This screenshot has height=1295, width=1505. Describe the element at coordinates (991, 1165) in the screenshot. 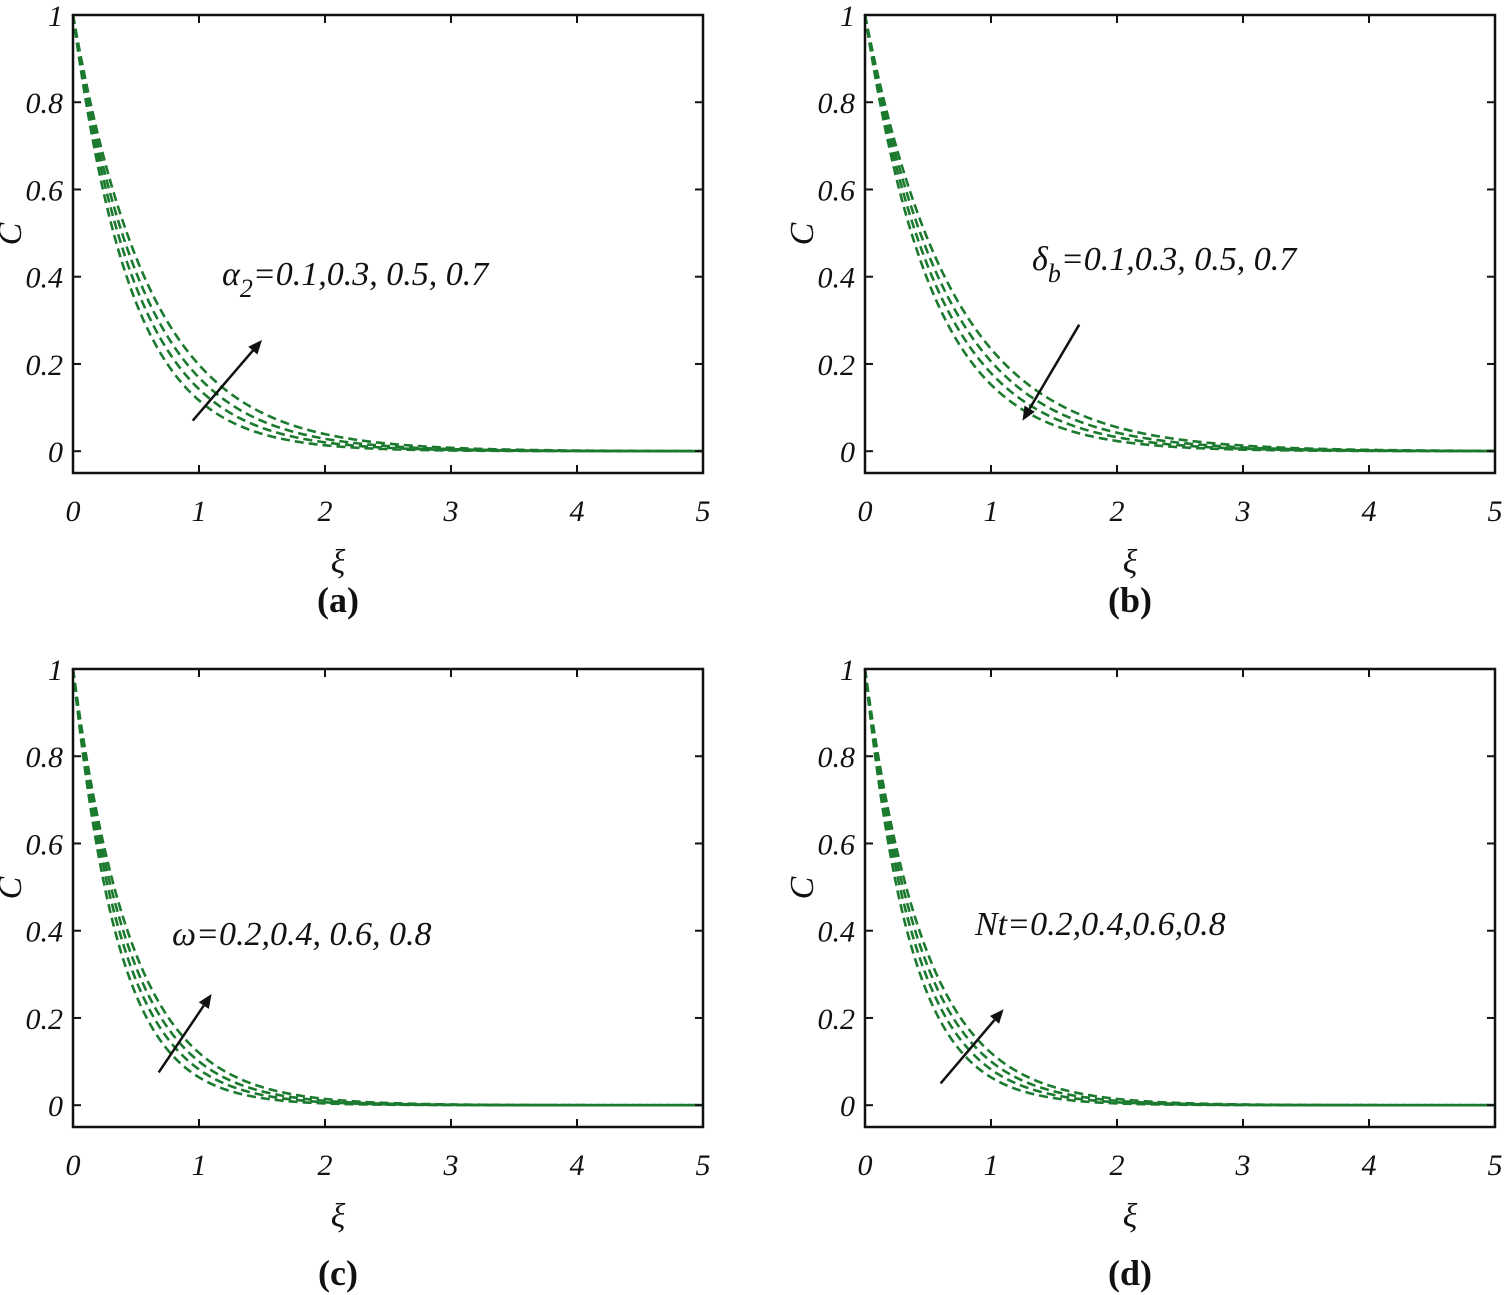

I see `x-tick-label-d-1: 1` at that location.